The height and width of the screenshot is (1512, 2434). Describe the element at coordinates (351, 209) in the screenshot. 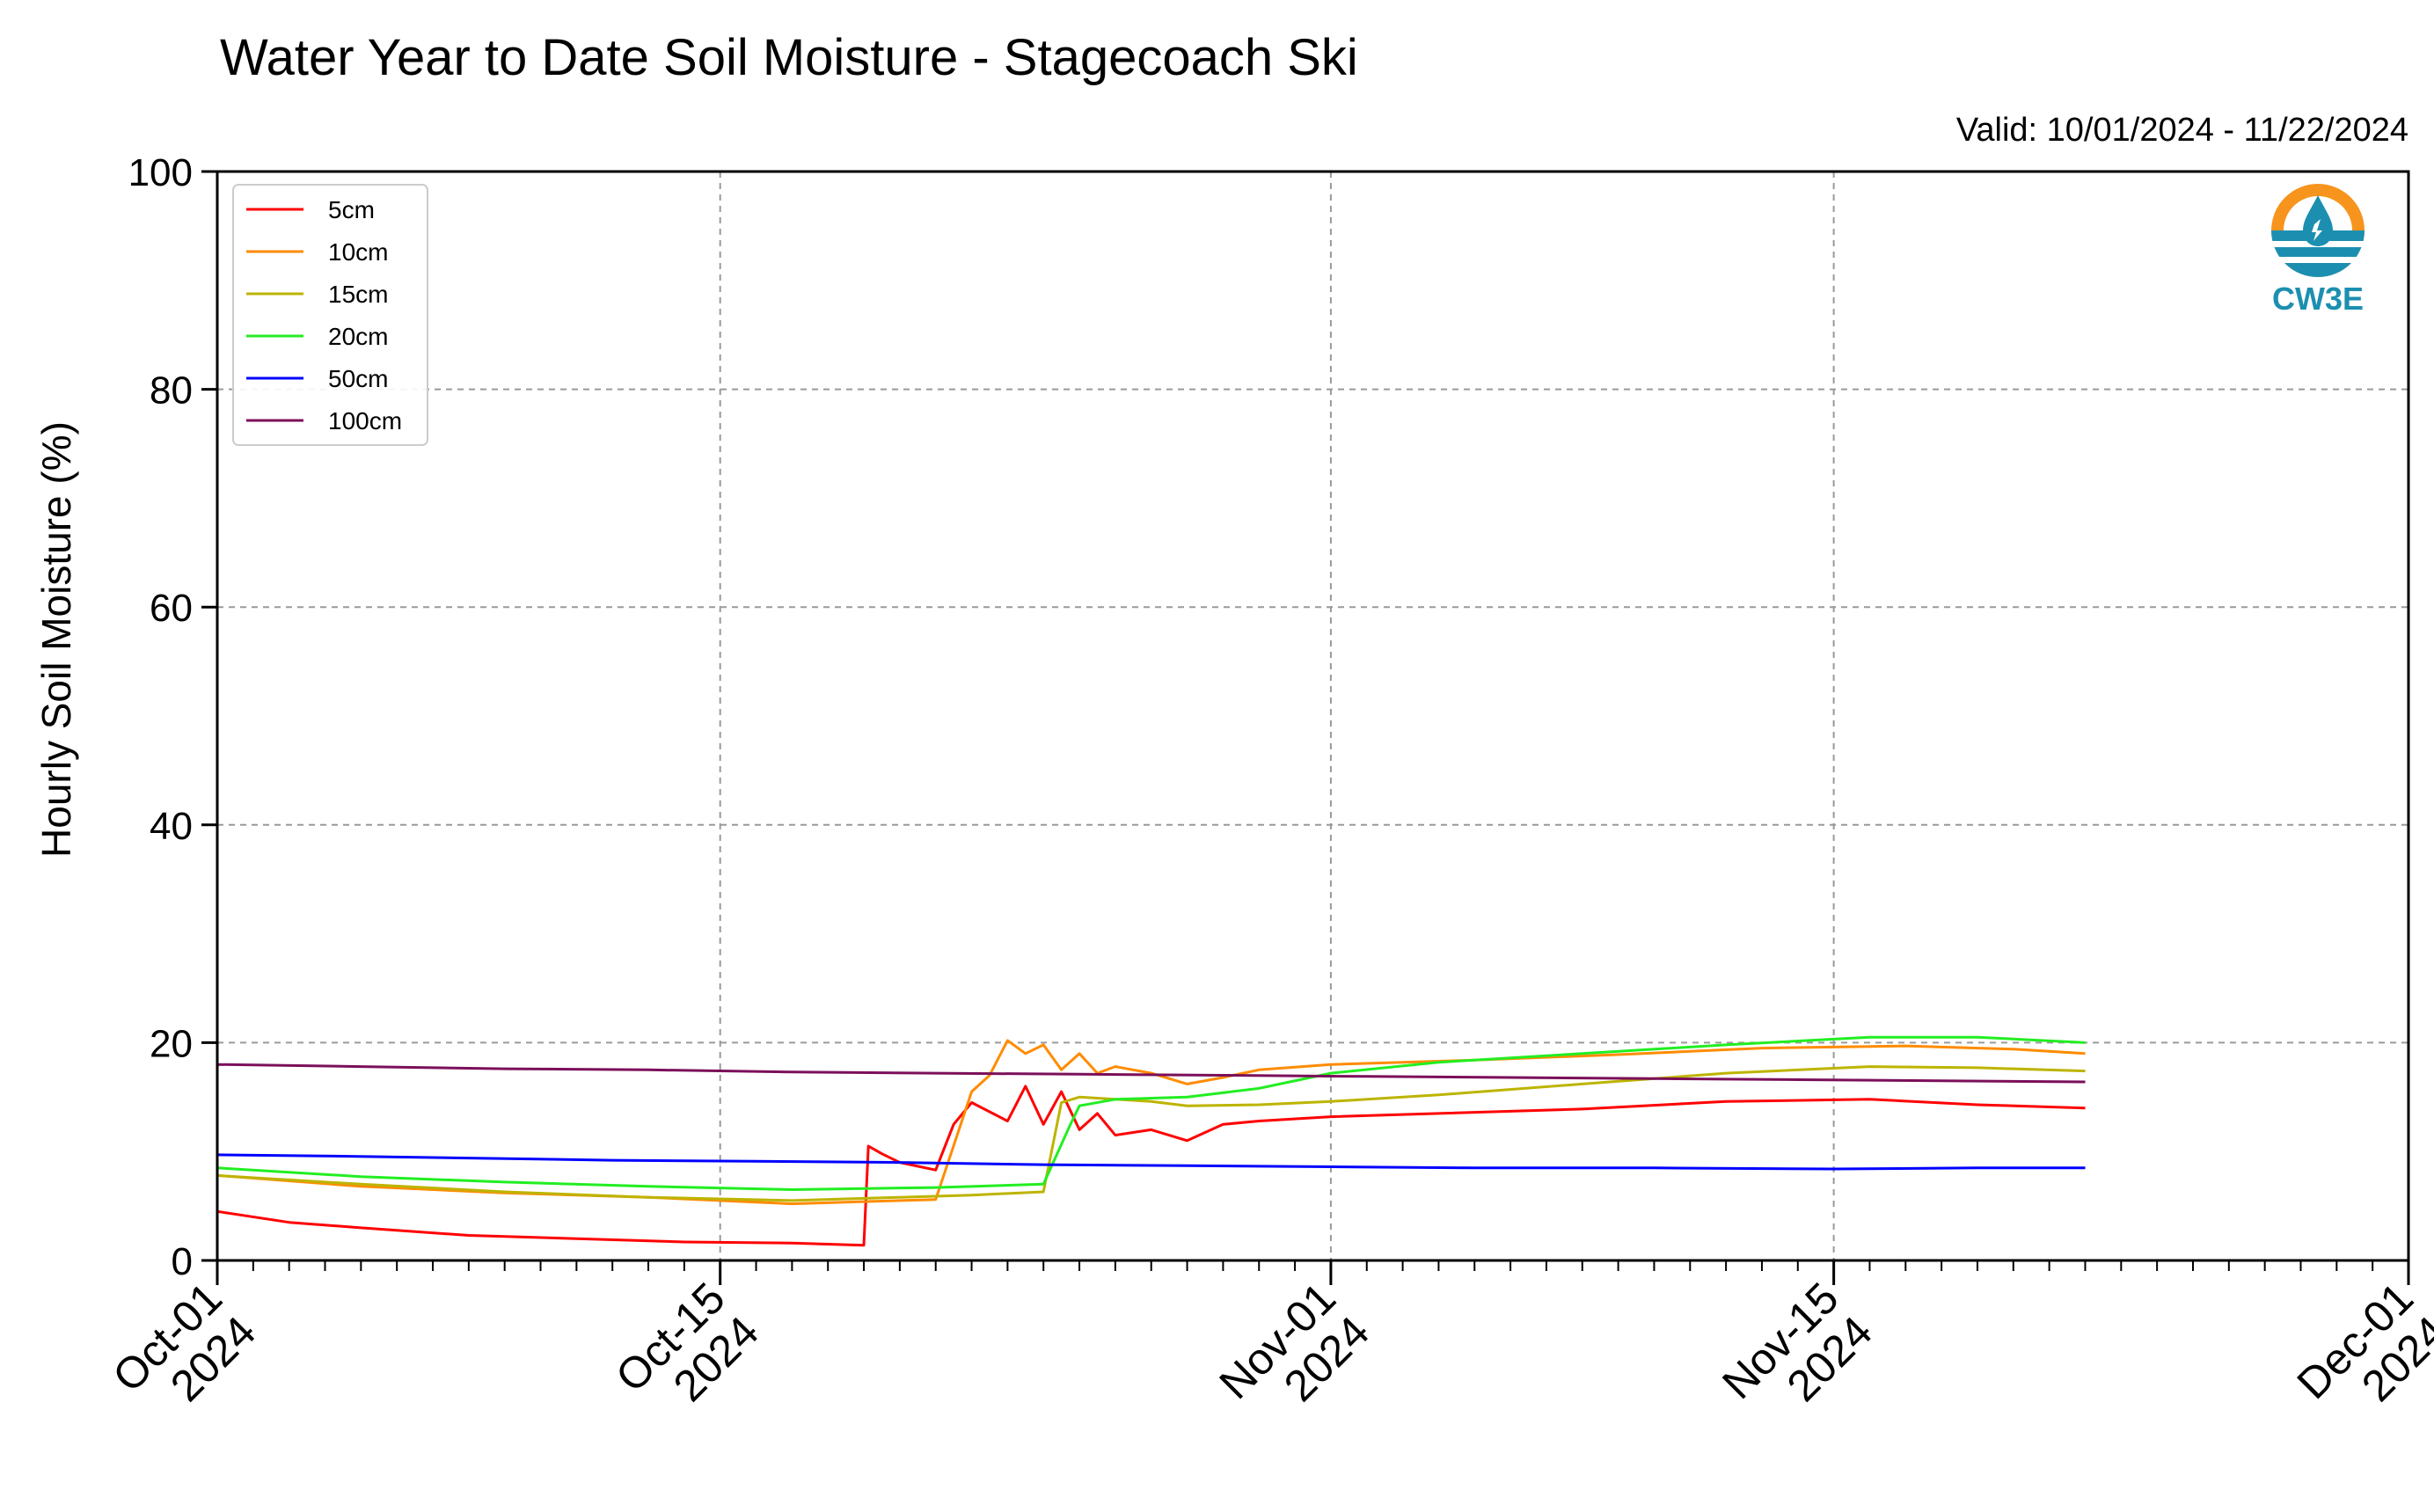

I see `legend-label: 5cm` at that location.